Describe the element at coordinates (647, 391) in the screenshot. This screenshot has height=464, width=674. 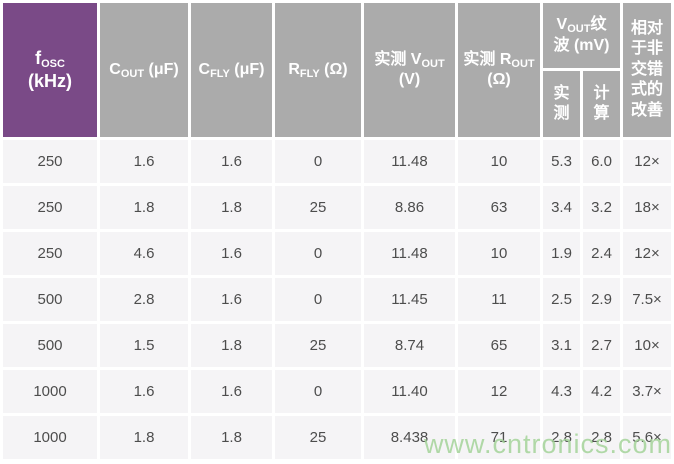
I see `table-cell: 3.7×` at that location.